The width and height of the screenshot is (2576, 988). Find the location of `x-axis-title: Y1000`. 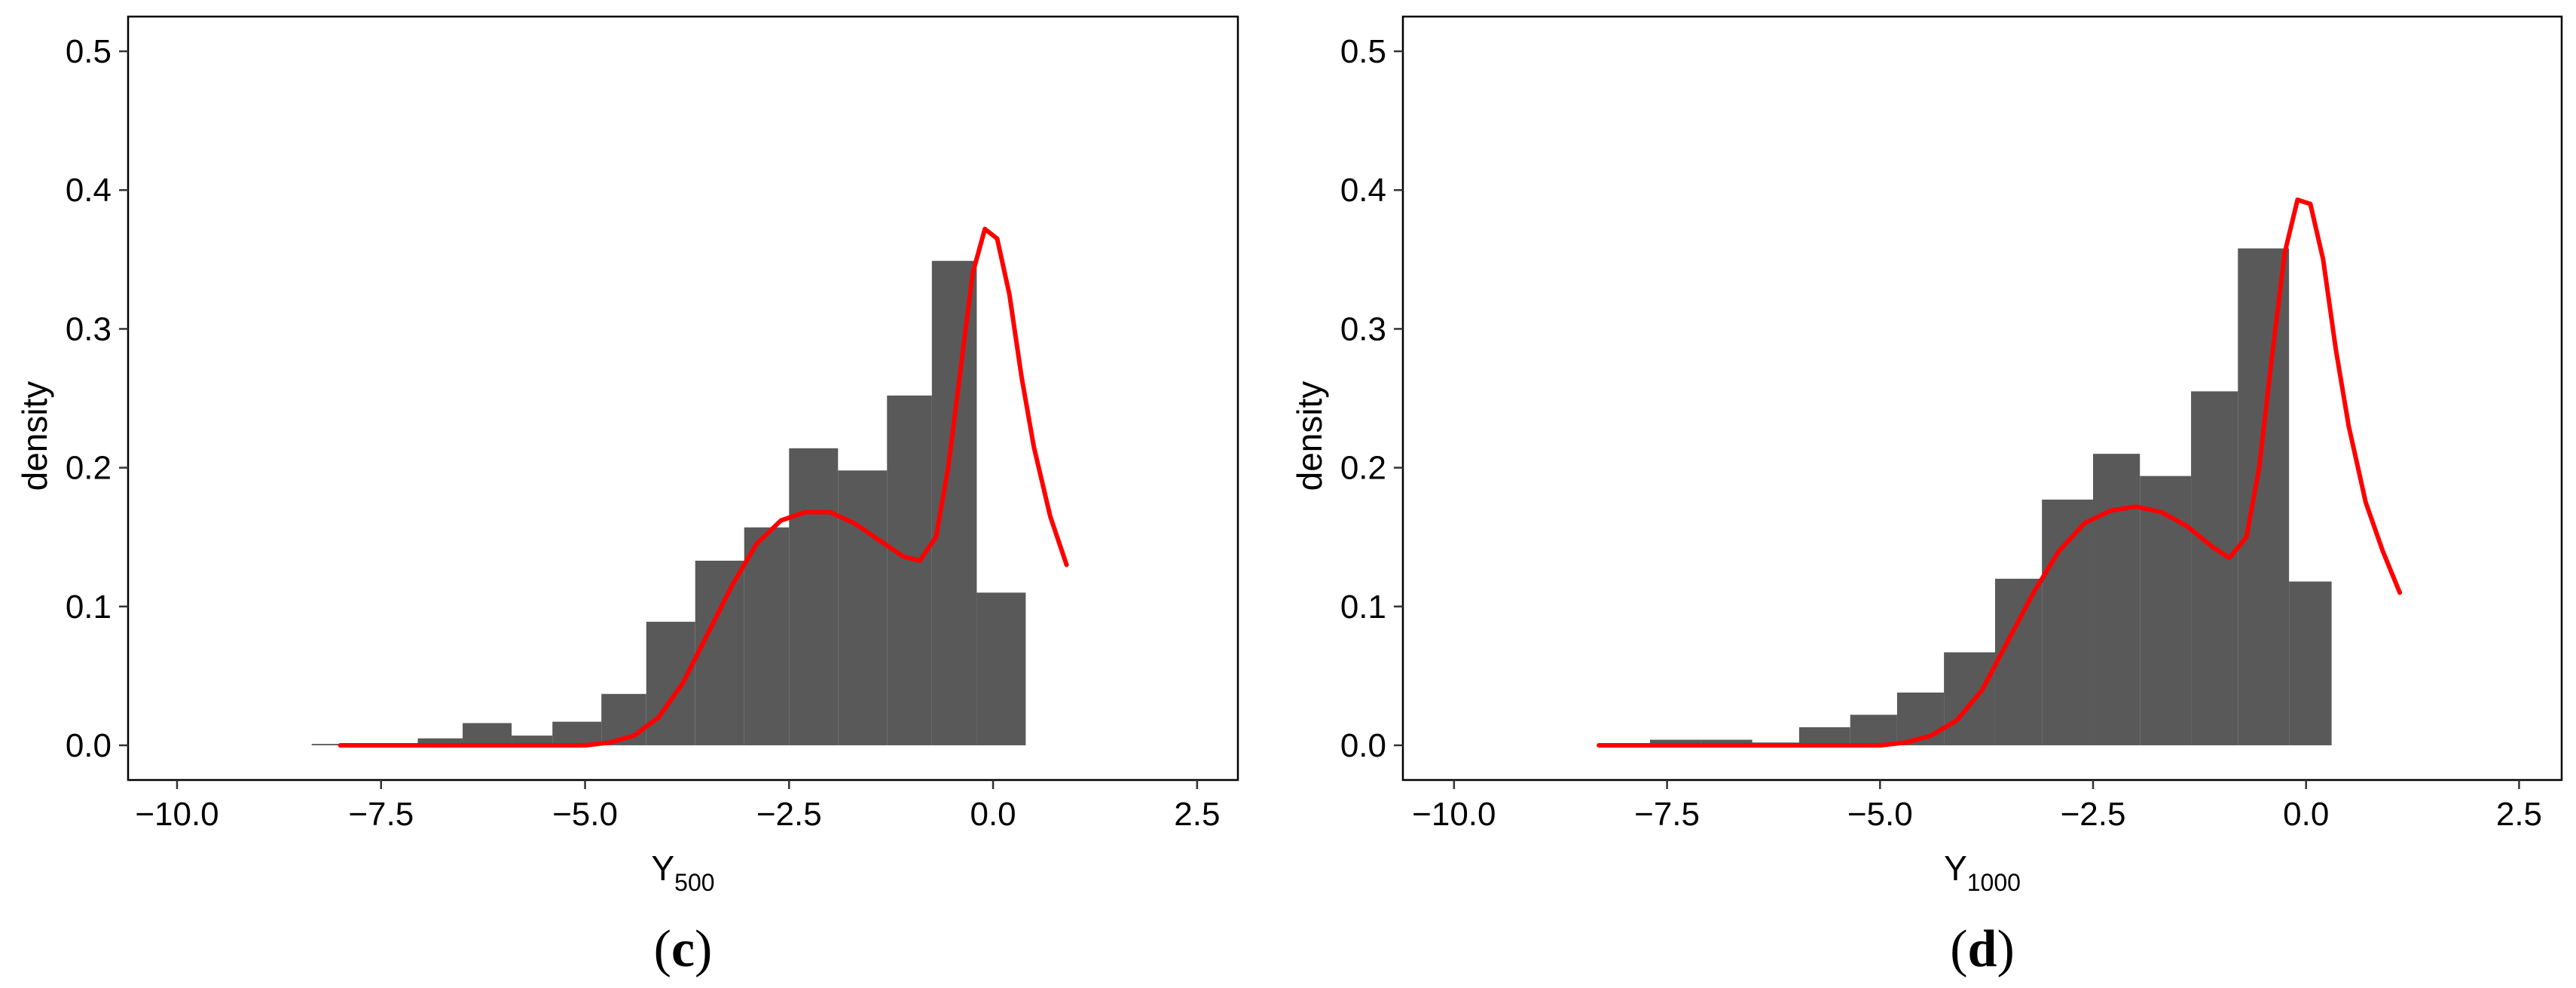

x-axis-title: Y1000 is located at coordinates (1983, 872).